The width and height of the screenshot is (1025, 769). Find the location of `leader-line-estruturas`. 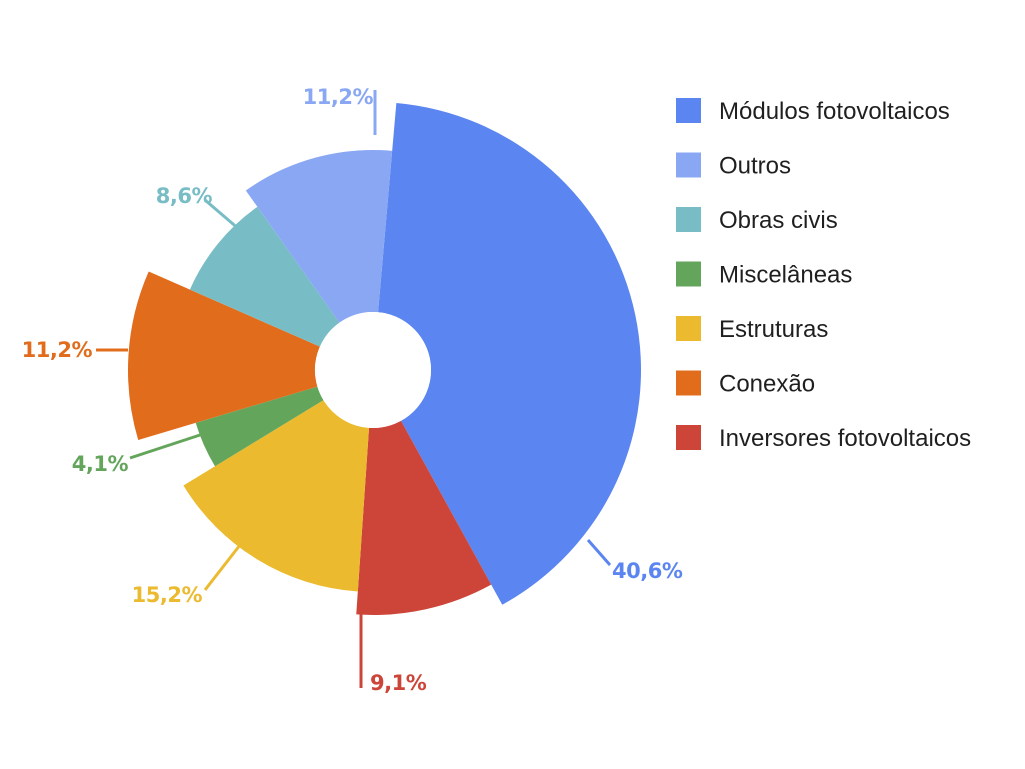

leader-line-estruturas is located at coordinates (222, 567).